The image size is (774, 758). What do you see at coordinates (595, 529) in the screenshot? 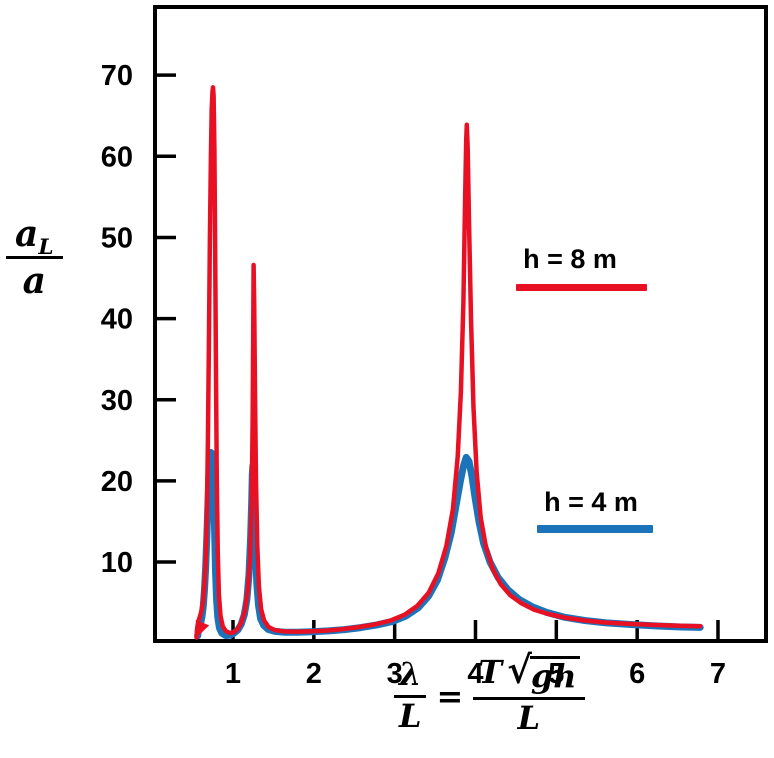
I see `legend-line-h4` at bounding box center [595, 529].